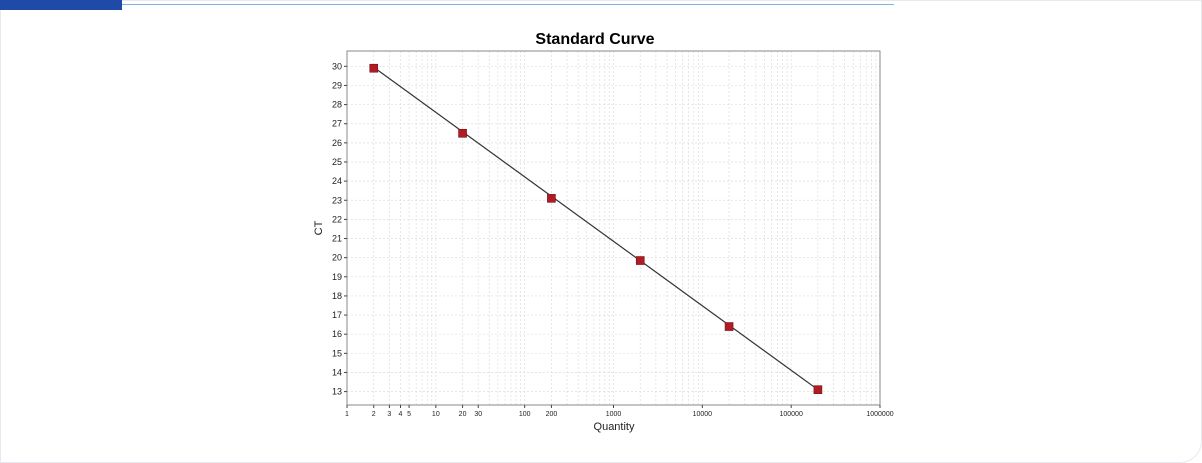  What do you see at coordinates (337, 85) in the screenshot?
I see `y-tick-label: 29` at bounding box center [337, 85].